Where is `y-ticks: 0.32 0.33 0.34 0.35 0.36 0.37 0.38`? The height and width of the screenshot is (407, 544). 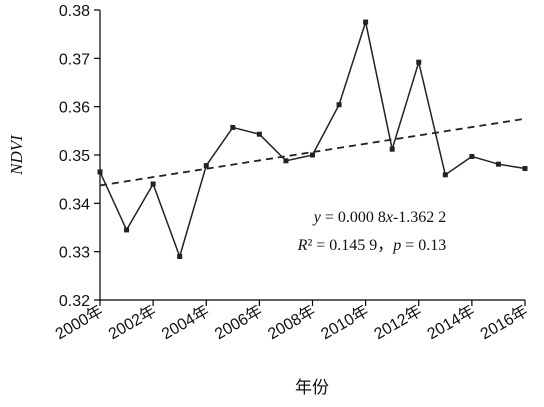
y-ticks: 0.32 0.33 0.34 0.35 0.36 0.37 0.38 is located at coordinates (79, 156).